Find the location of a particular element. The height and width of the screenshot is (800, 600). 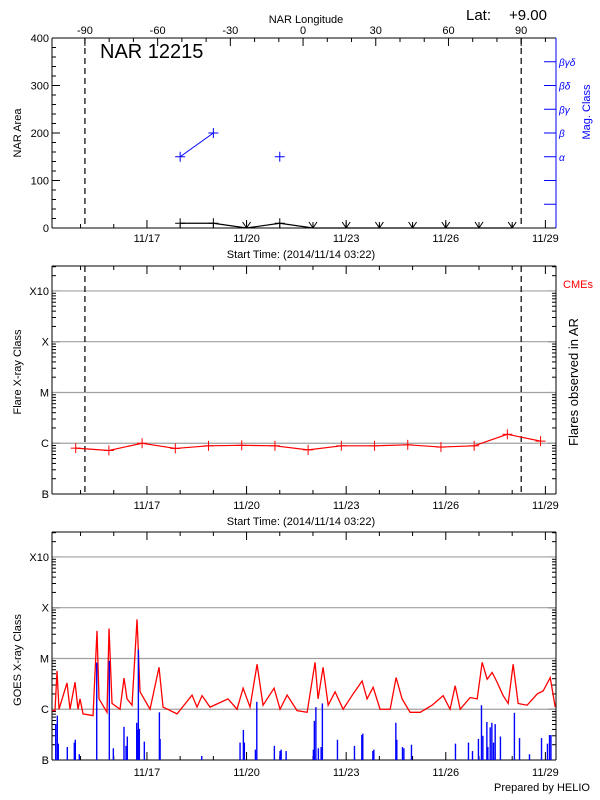

mag-class-label: βδ is located at coordinates (564, 87).